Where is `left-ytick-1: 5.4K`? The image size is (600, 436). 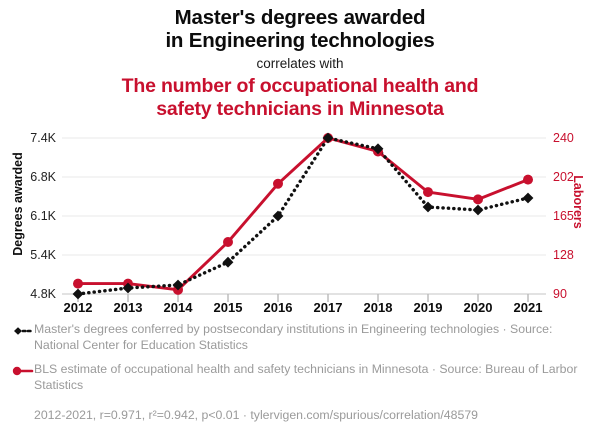
left-ytick-1: 5.4K is located at coordinates (43, 255).